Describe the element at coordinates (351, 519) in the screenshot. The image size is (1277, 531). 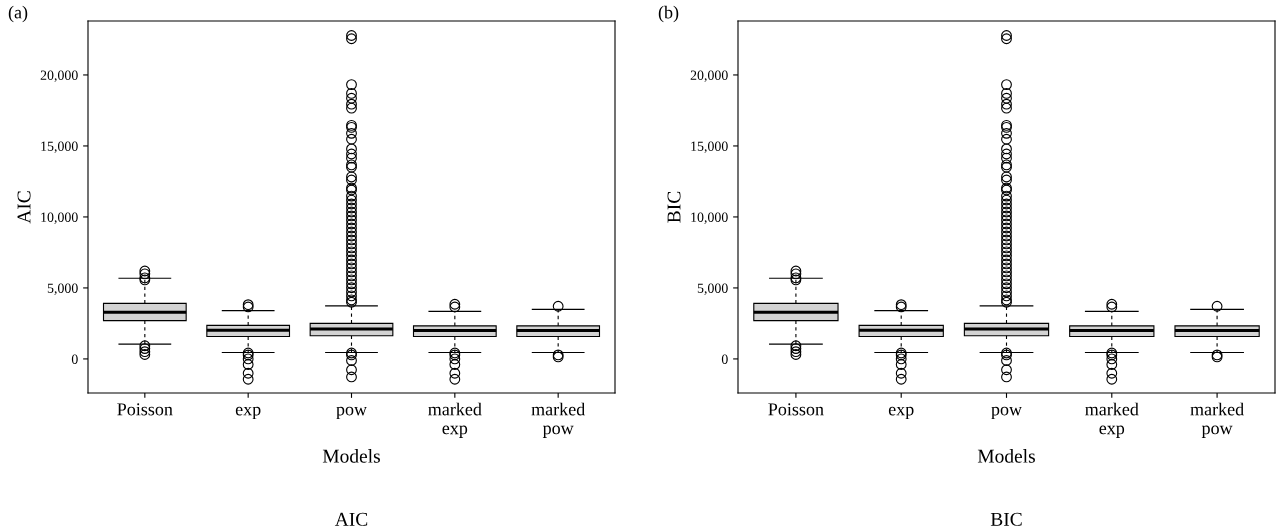
I see `text: AIC` at that location.